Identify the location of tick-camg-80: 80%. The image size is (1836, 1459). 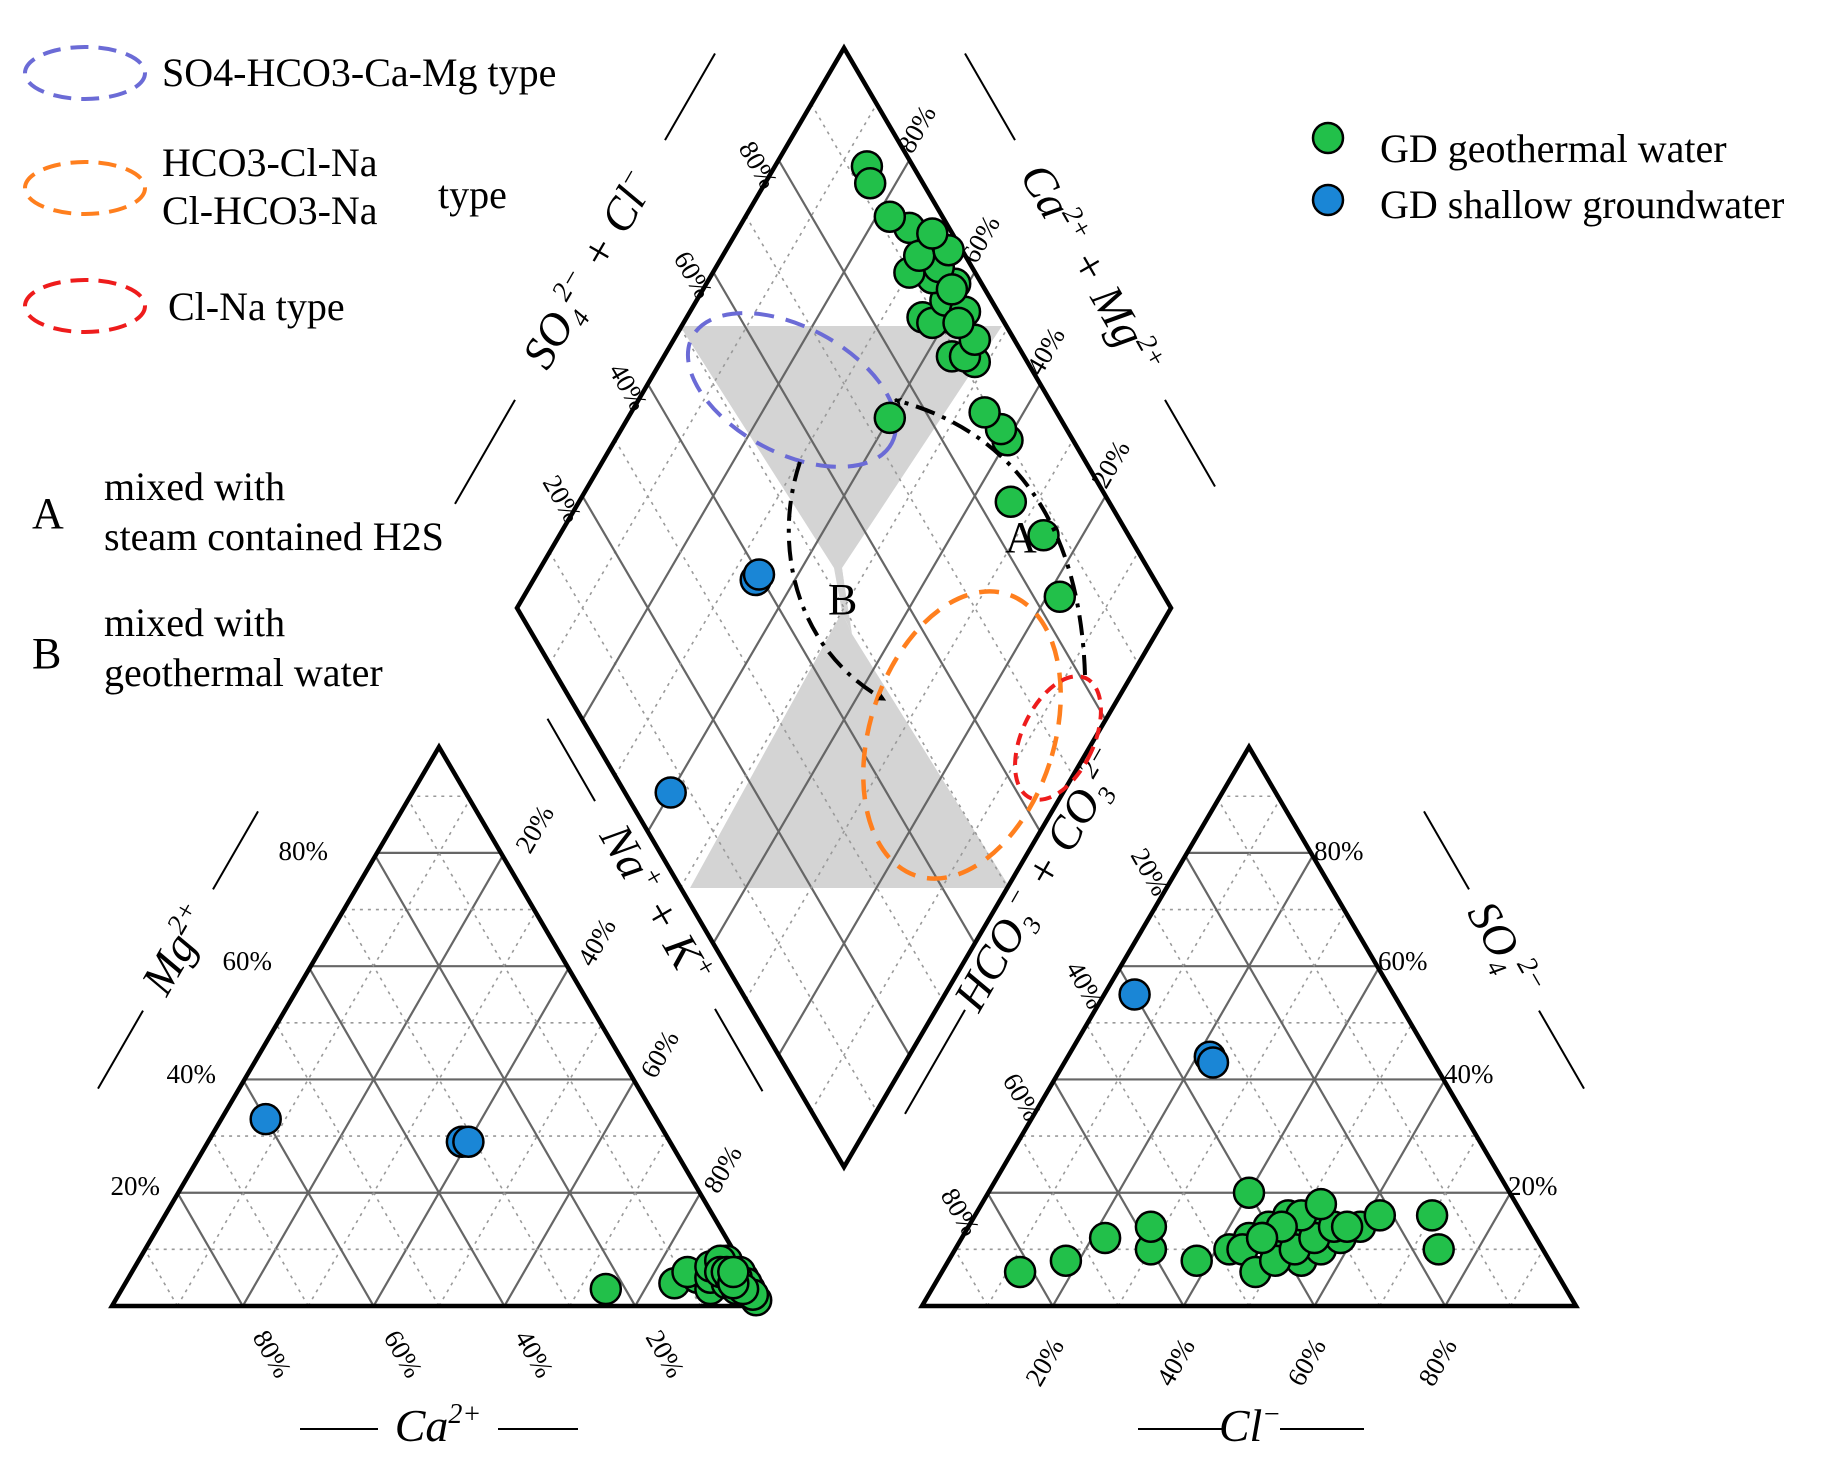
(916, 129).